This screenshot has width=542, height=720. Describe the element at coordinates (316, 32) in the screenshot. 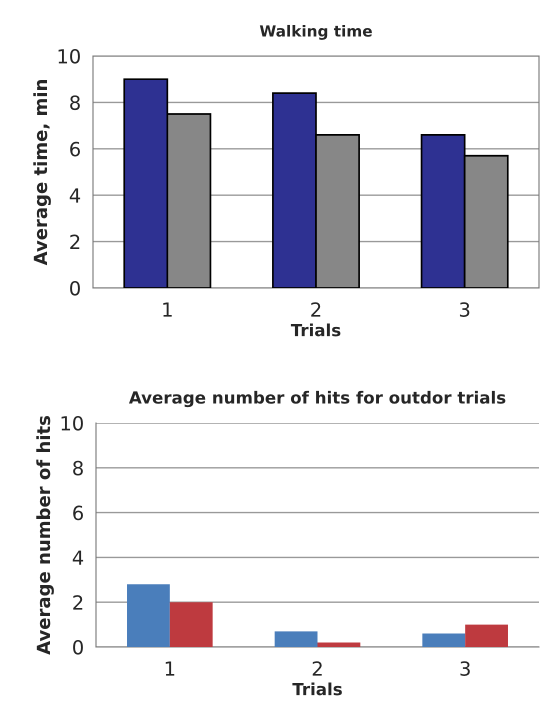

I see `chart-title: Walking time` at that location.